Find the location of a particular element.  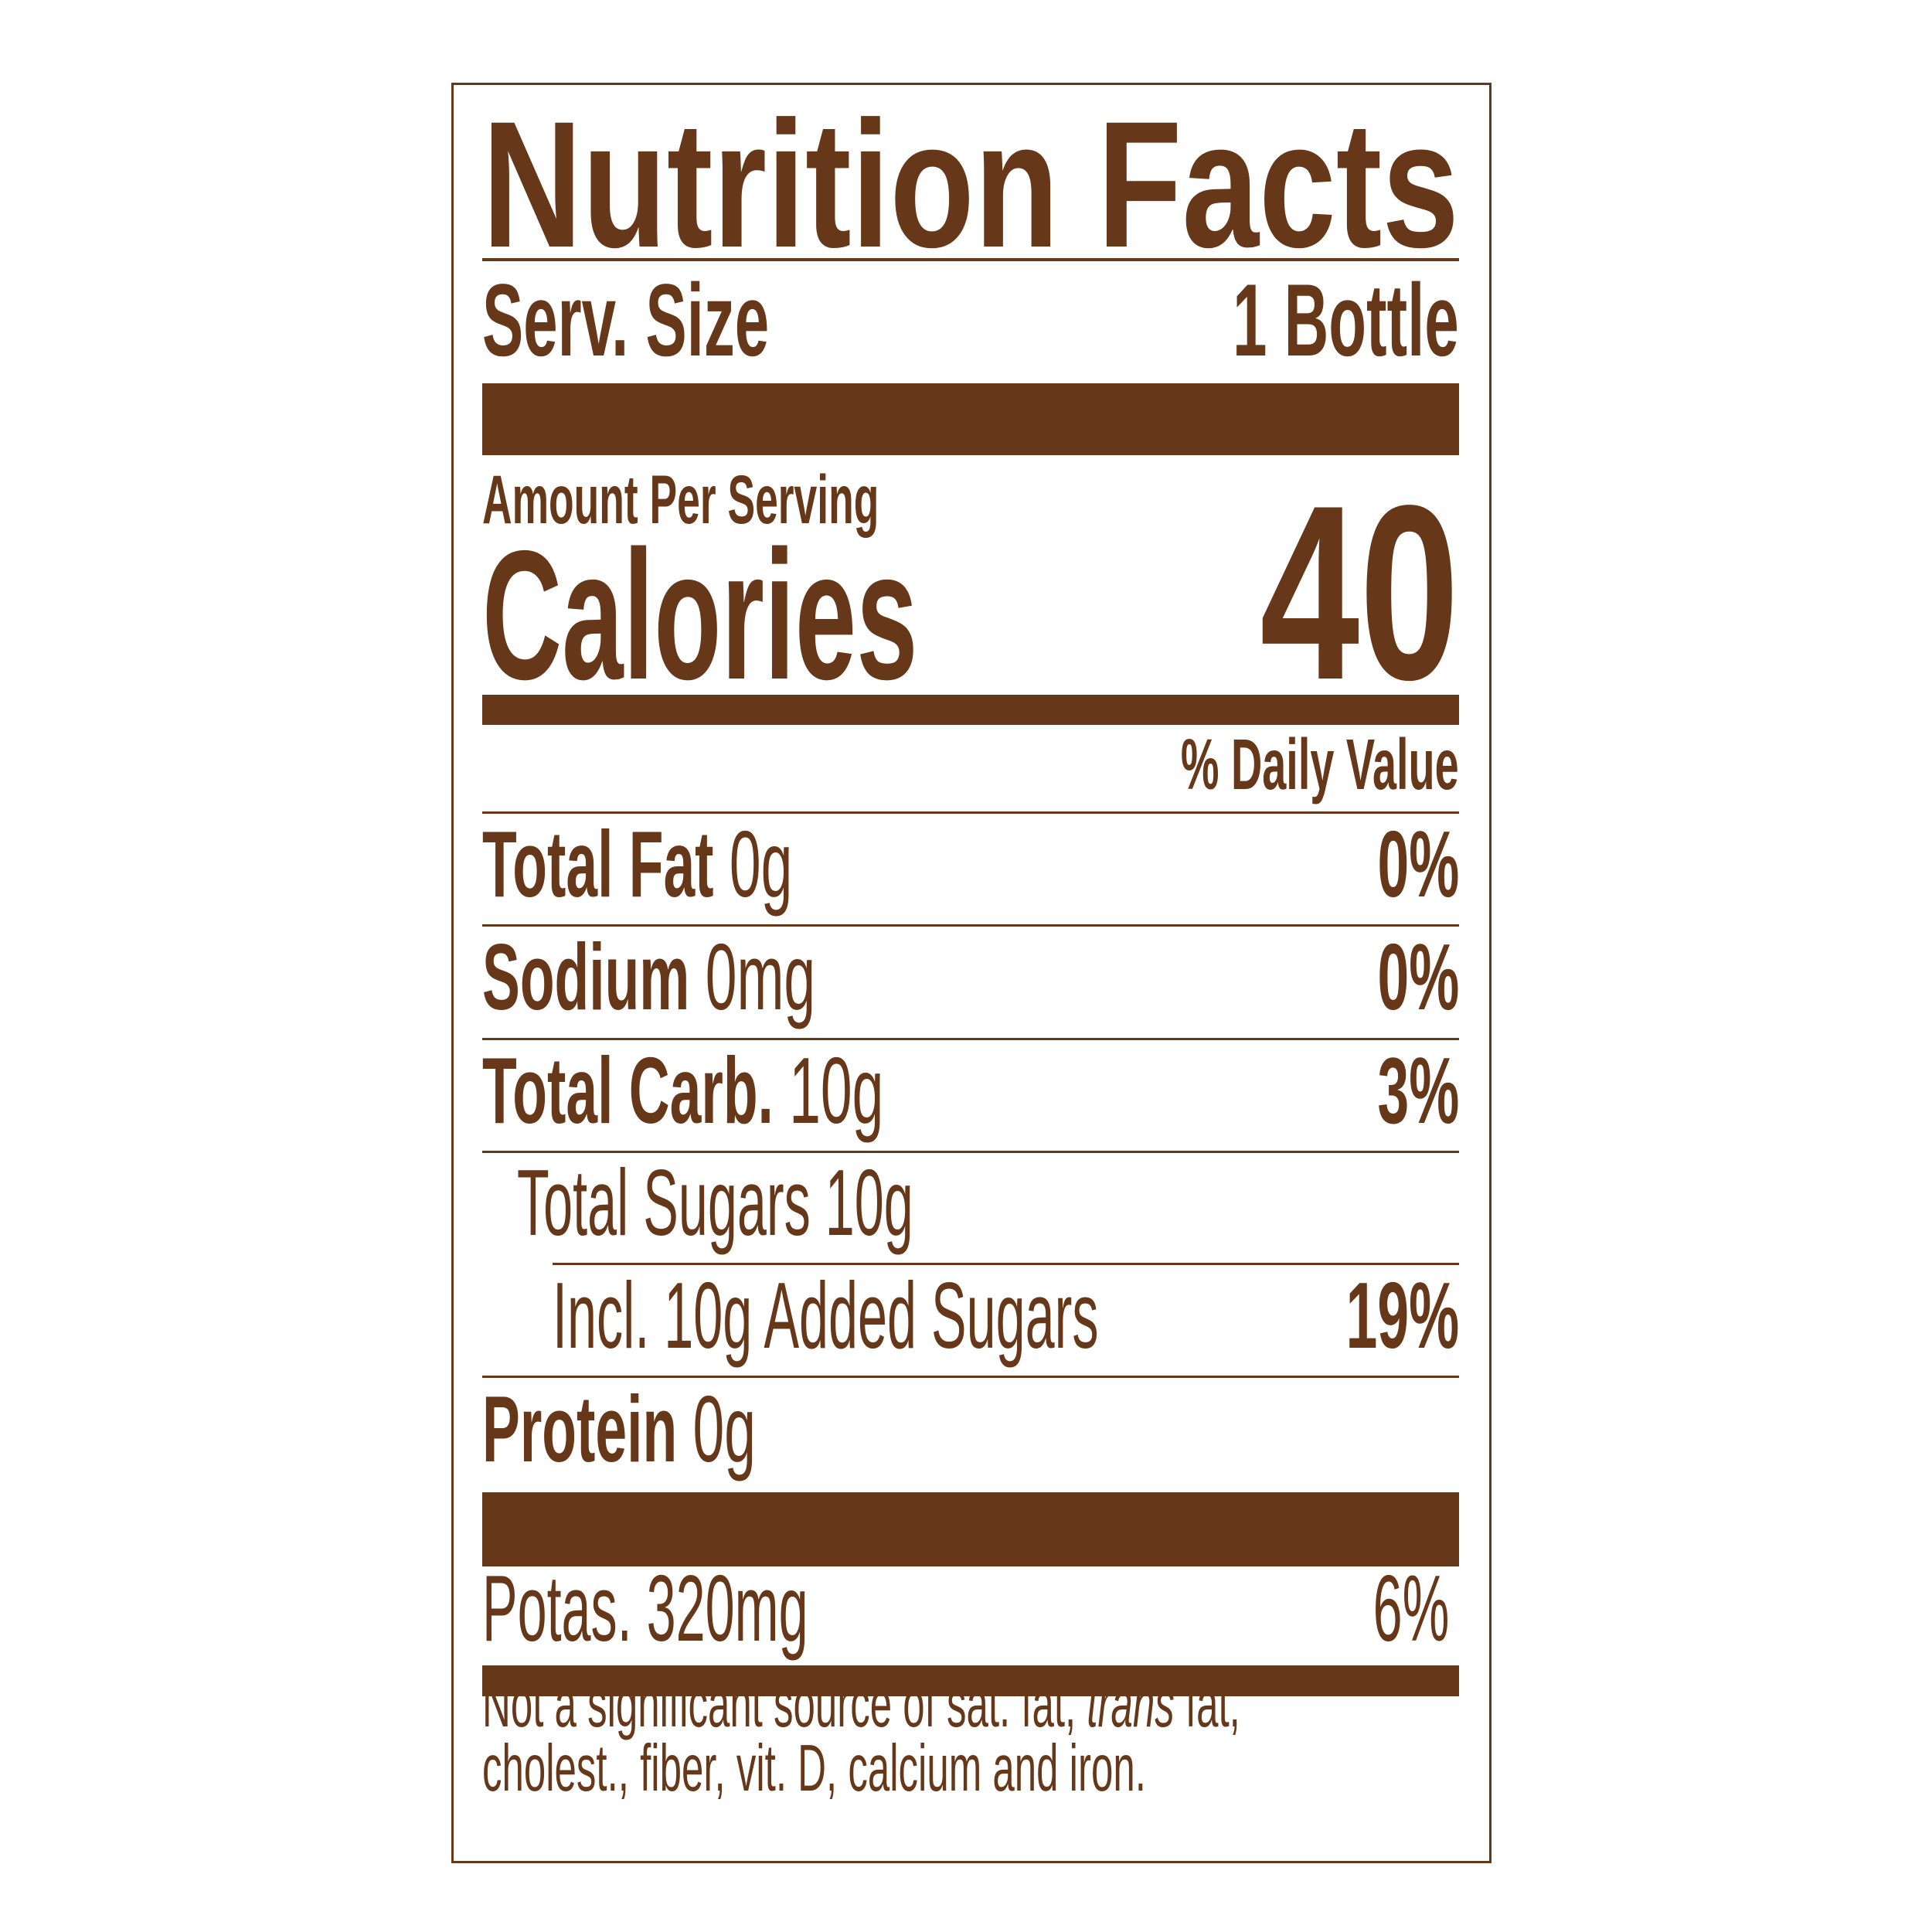

nutrient-amount: 10g is located at coordinates (836, 1091).